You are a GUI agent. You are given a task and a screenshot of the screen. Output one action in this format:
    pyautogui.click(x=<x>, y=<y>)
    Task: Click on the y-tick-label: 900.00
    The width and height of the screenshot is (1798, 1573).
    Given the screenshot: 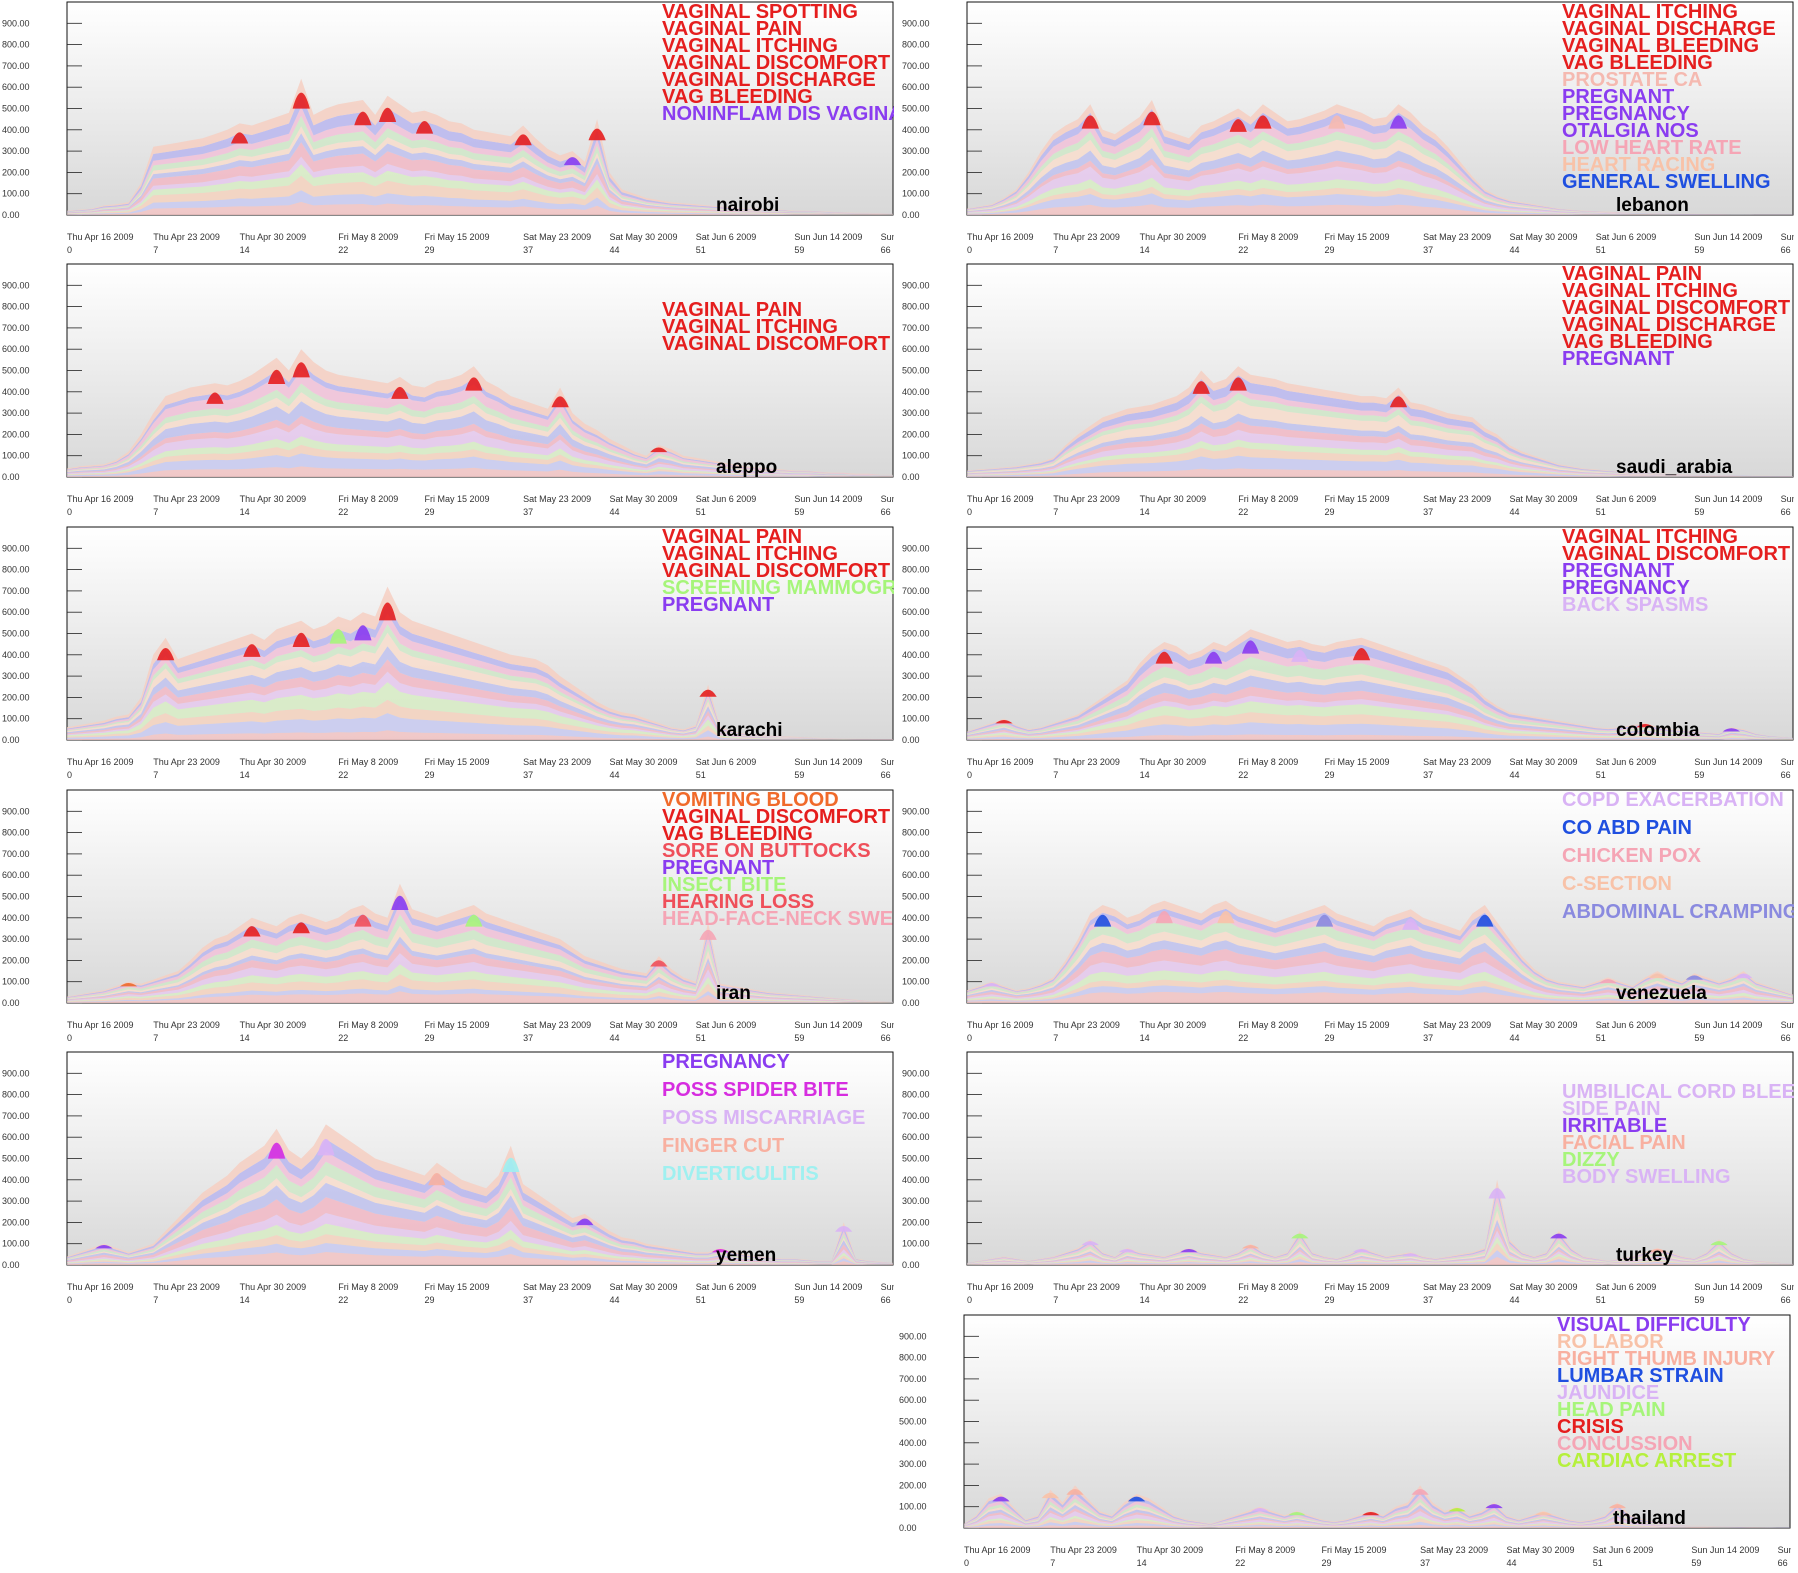 What is the action you would take?
    pyautogui.click(x=16, y=548)
    